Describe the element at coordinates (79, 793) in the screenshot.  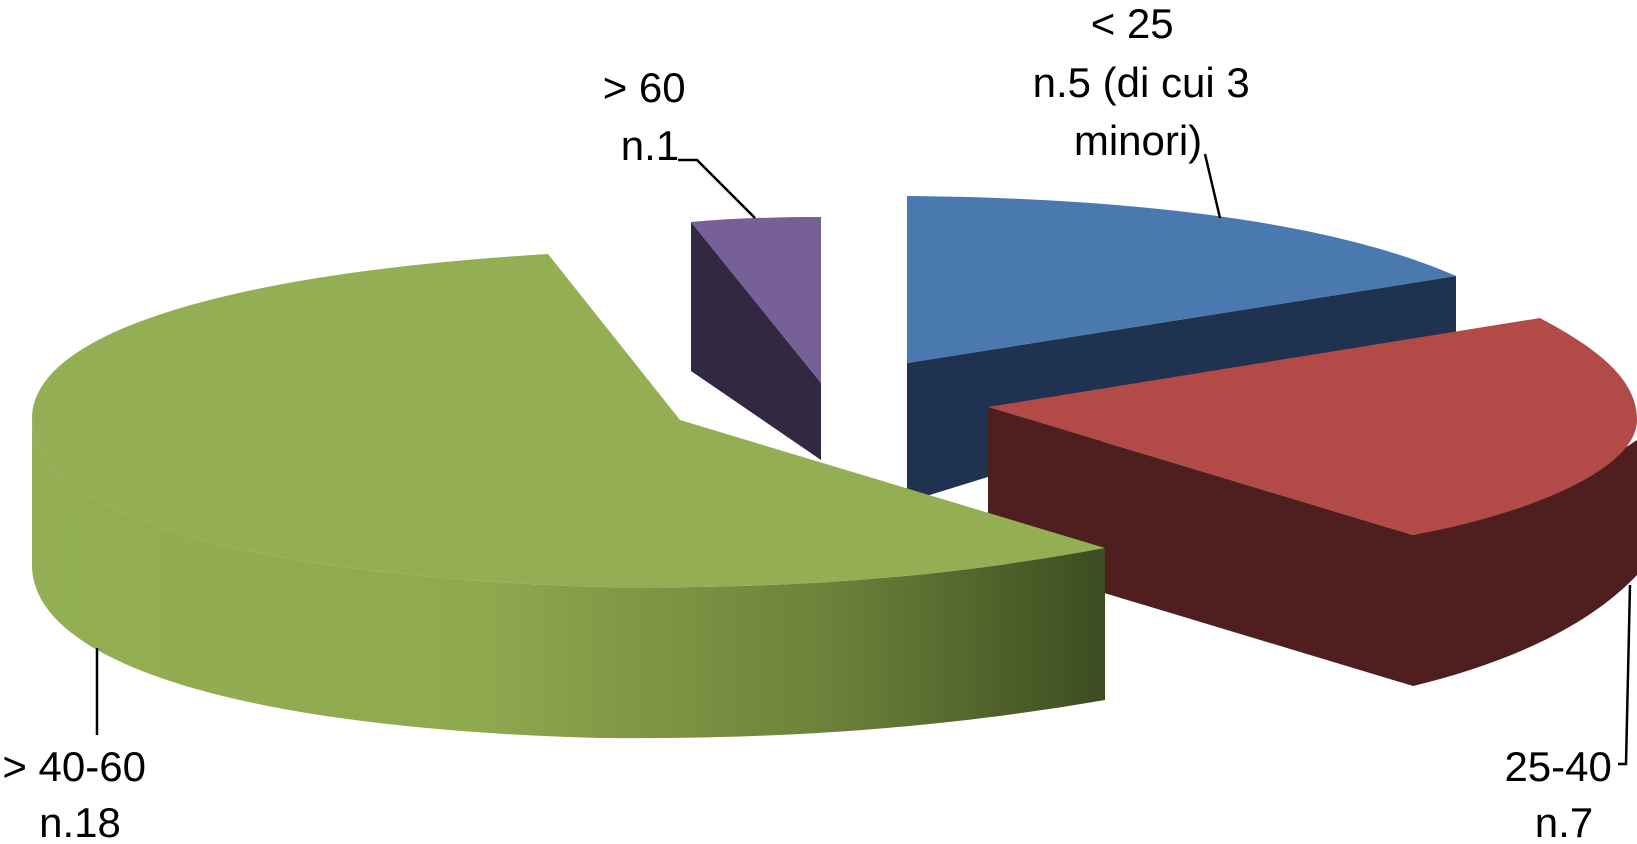
I see `data-label-40-60: > 40-60 n.18` at that location.